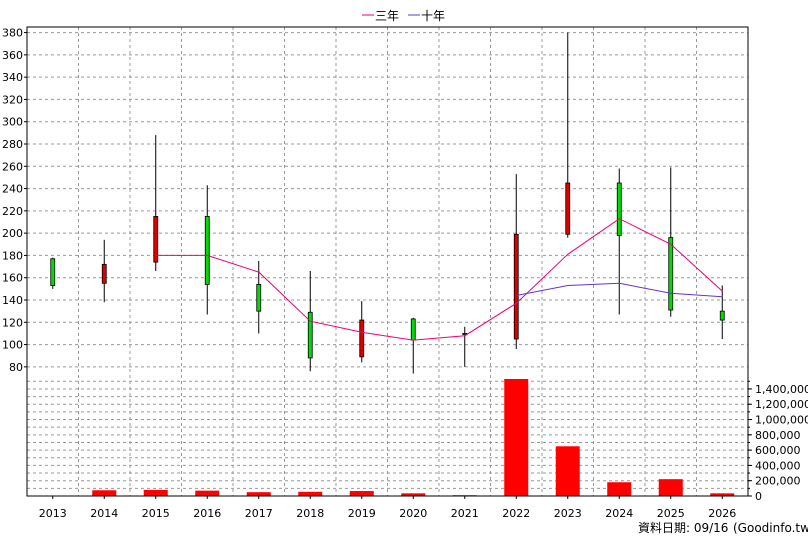 The width and height of the screenshot is (808, 540). I want to click on legend-label: 十年, so click(433, 16).